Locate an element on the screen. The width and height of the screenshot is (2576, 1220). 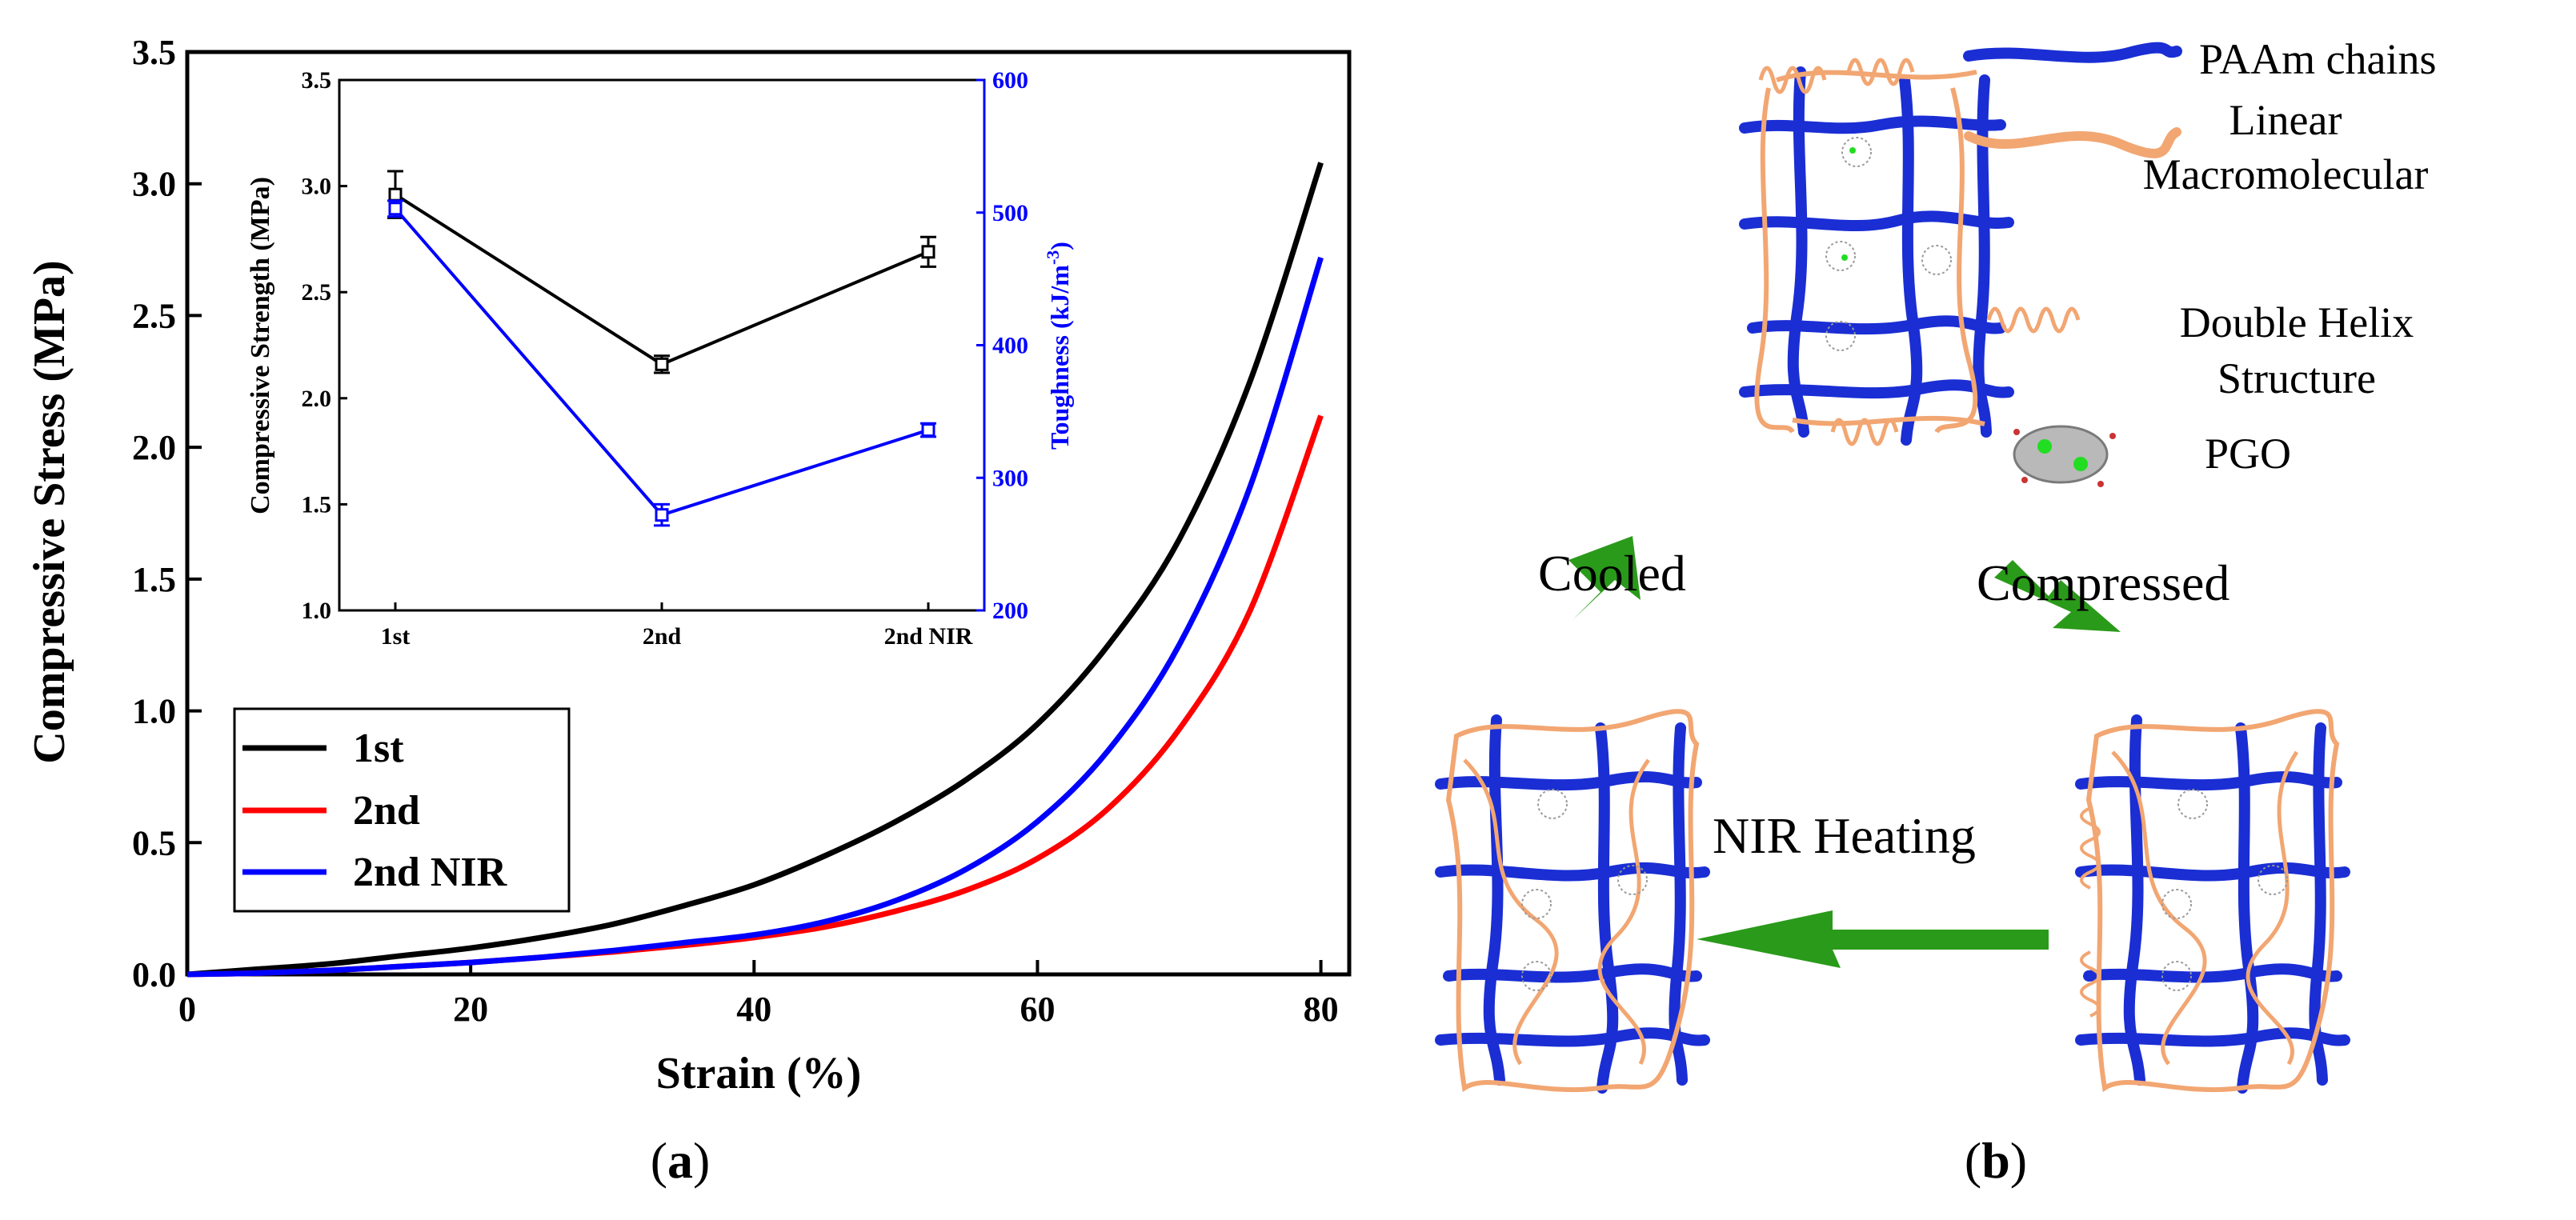
main-y-tick-label: 2.0 is located at coordinates (154, 447).